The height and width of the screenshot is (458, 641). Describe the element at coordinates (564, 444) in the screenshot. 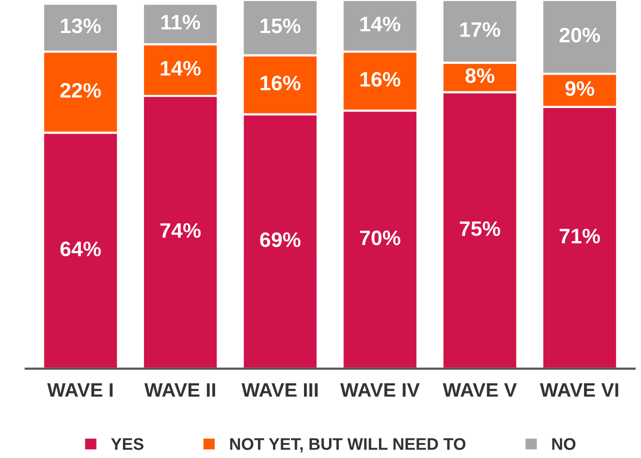

I see `legend-label: NO` at that location.